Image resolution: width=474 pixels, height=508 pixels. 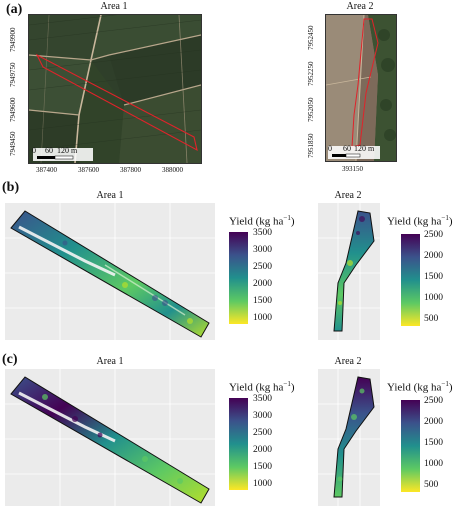 What do you see at coordinates (433, 464) in the screenshot?
I see `legend2-label-1000-c: 1000` at bounding box center [433, 464].